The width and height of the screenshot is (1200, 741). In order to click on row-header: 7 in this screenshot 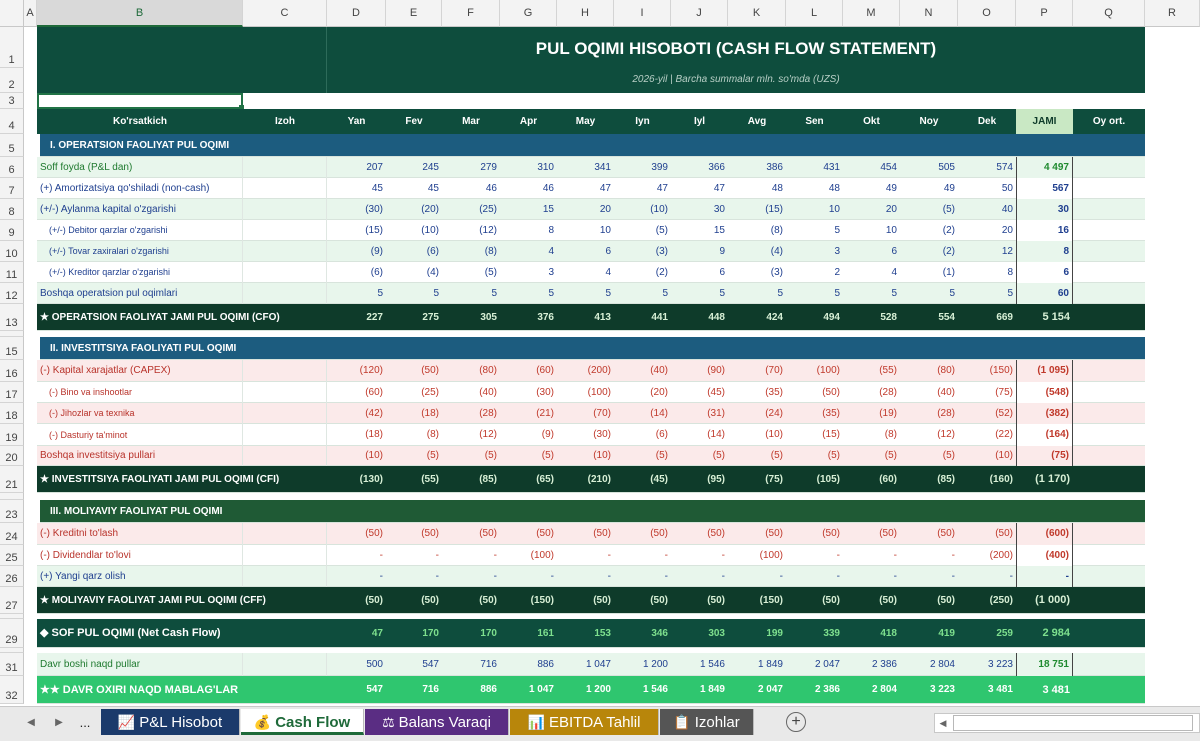, I will do `click(12, 188)`.